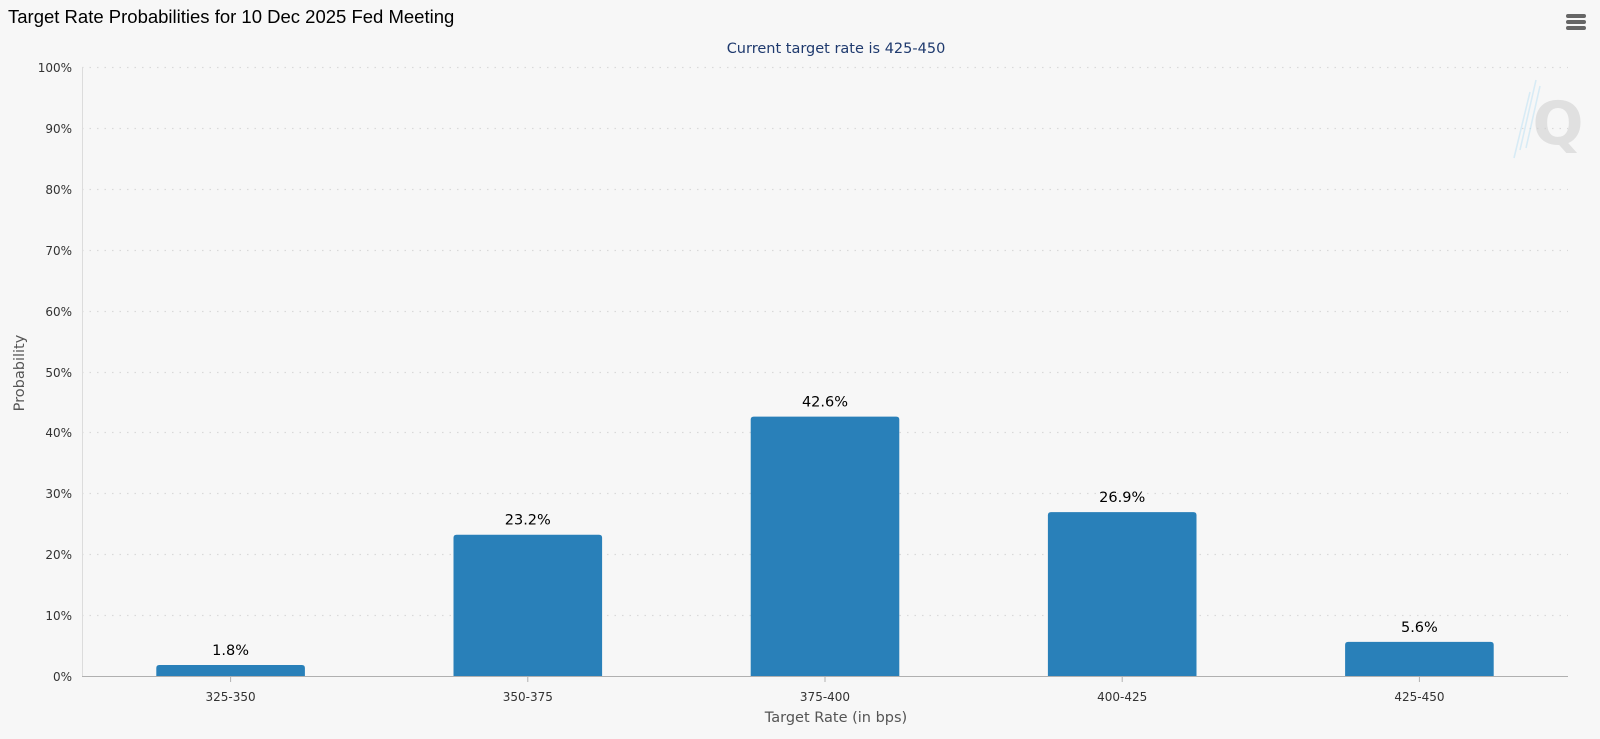 The height and width of the screenshot is (739, 1600). I want to click on q-logo-watermark: Q, so click(1548, 119).